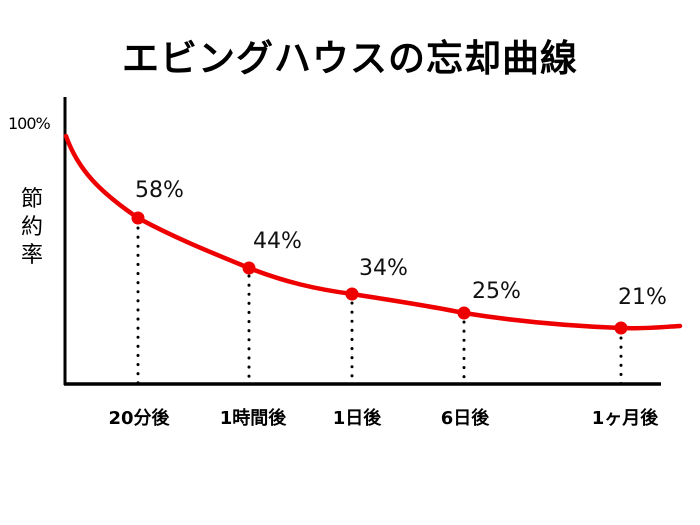  Describe the element at coordinates (350, 58) in the screenshot. I see `chart-title: エビングハウスの忘却曲線` at that location.